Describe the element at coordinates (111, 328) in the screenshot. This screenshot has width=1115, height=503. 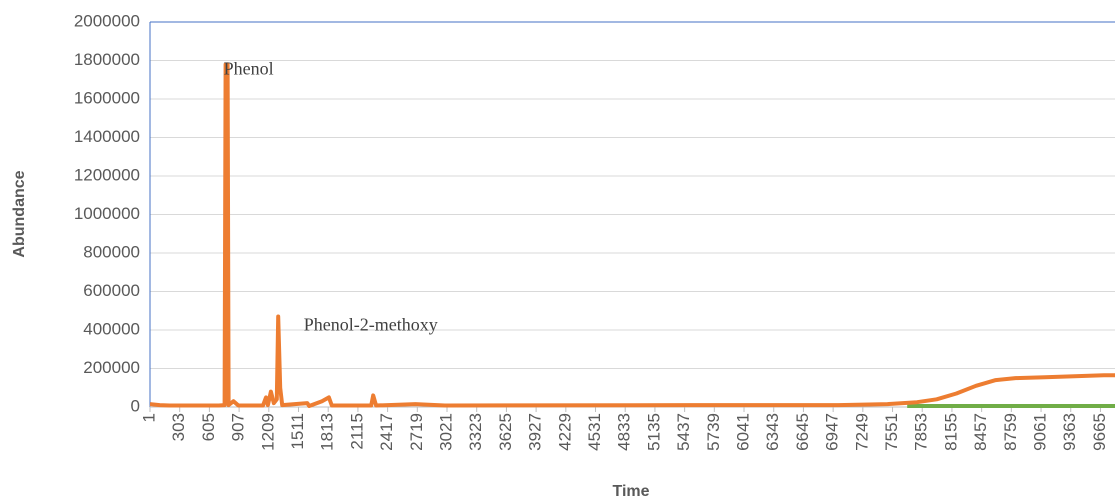
I see `y-tick-label: 400000` at that location.